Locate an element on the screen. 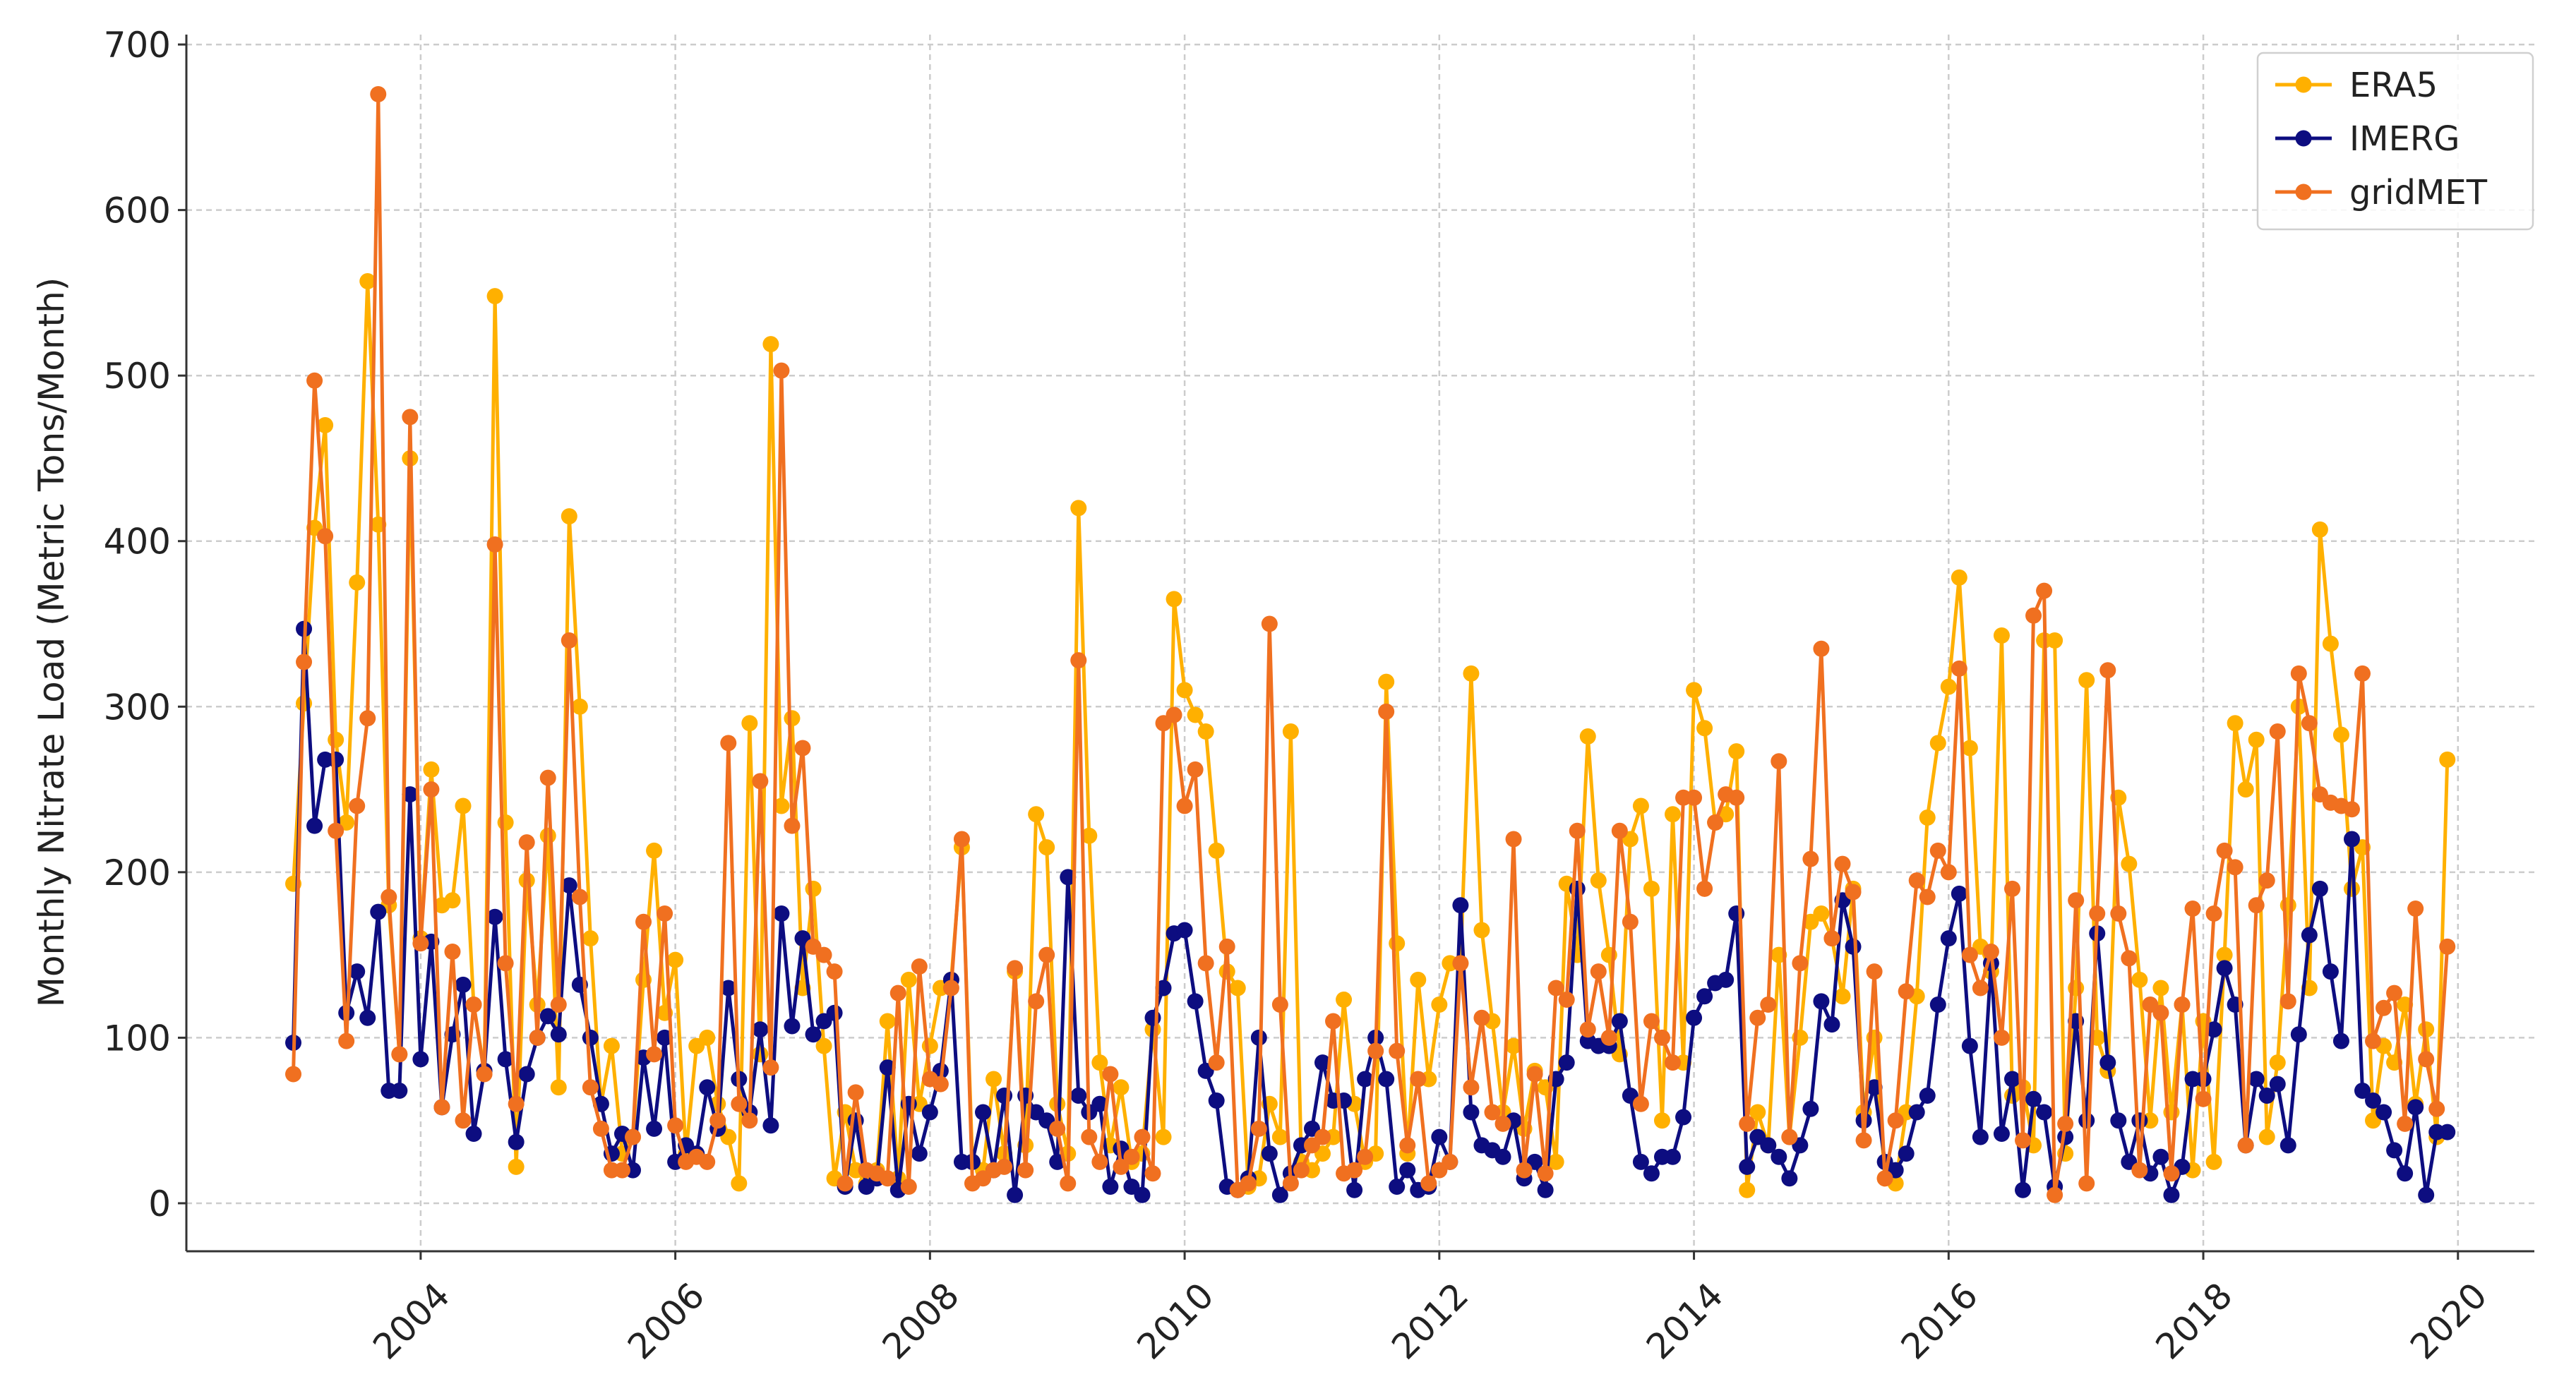  x-tick-label: 2016 is located at coordinates (1939, 1321).